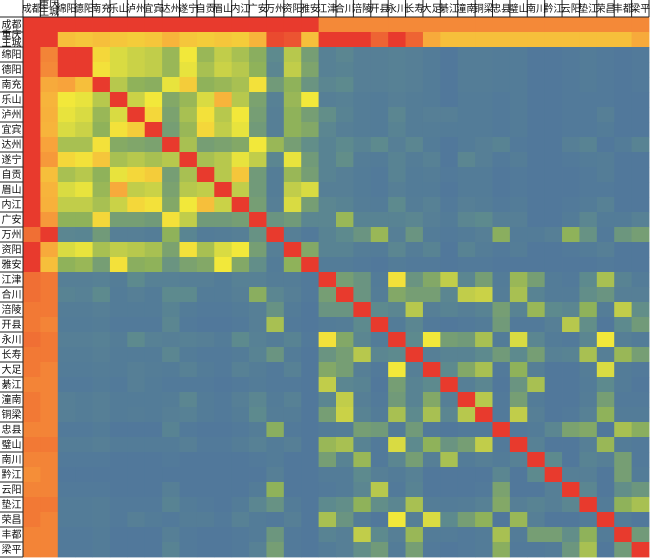 This screenshot has width=650, height=558. What do you see at coordinates (432, 8) in the screenshot?
I see `x-tick-label-23: 大足` at bounding box center [432, 8].